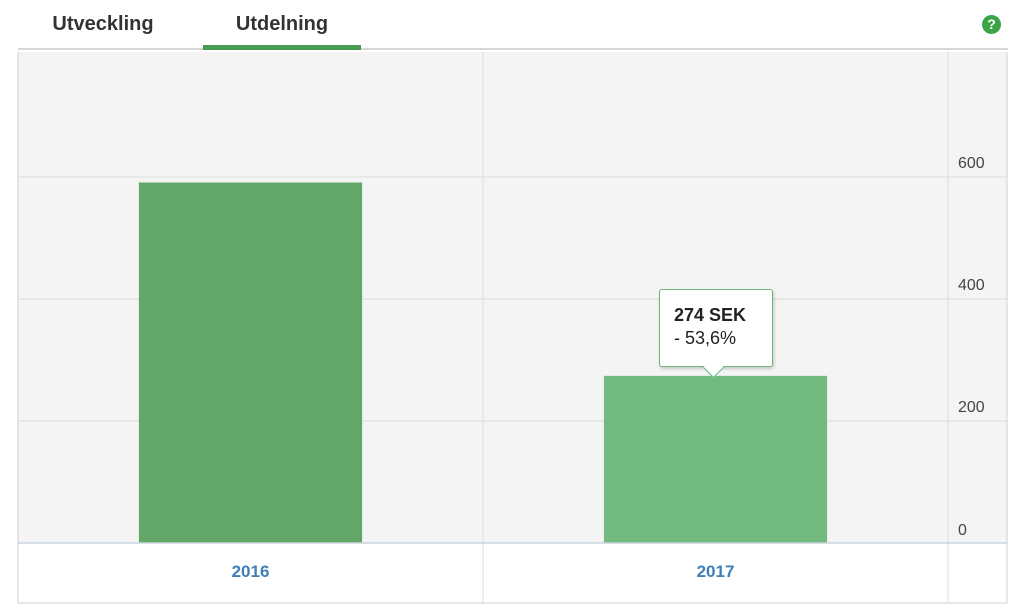 This screenshot has width=1024, height=615. I want to click on tabs-divider, so click(513, 49).